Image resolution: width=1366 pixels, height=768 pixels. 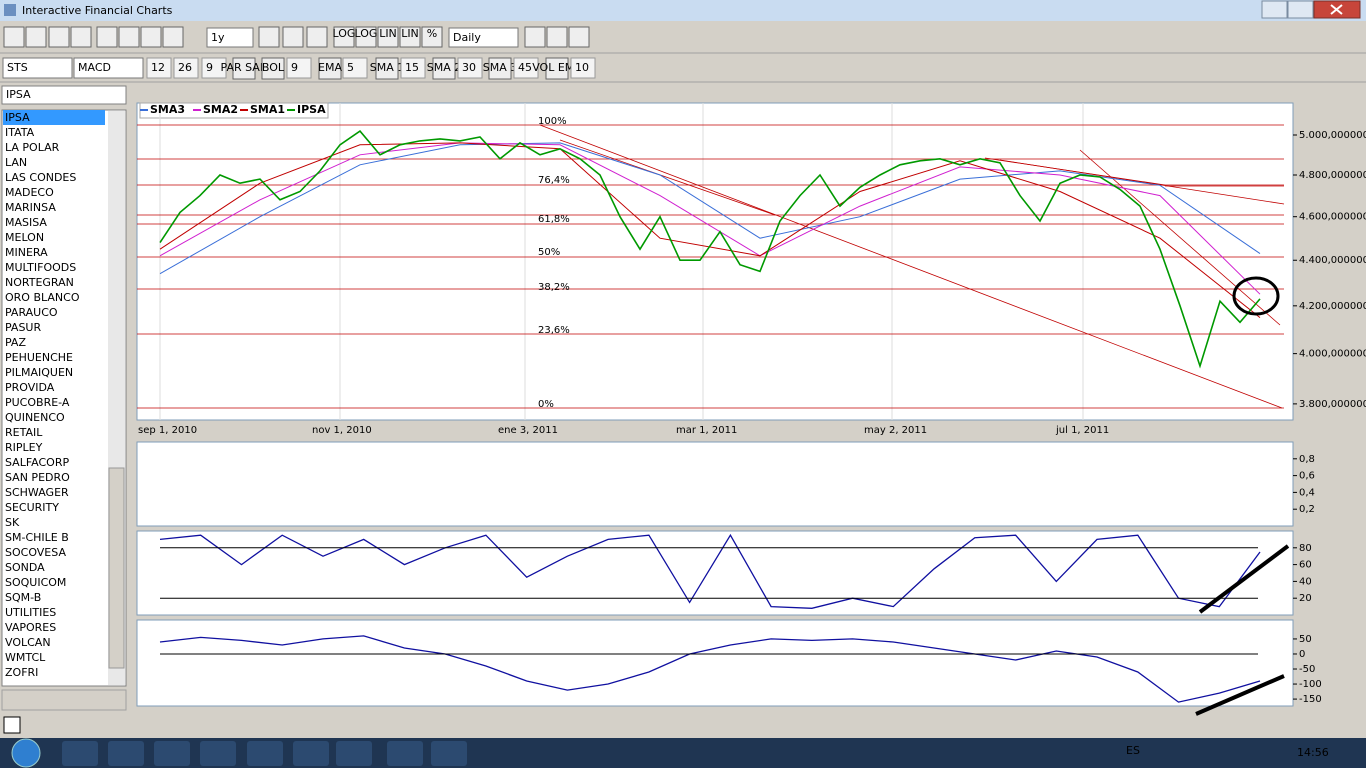 What do you see at coordinates (35, 417) in the screenshot?
I see `ticker-item: QUINENCO` at bounding box center [35, 417].